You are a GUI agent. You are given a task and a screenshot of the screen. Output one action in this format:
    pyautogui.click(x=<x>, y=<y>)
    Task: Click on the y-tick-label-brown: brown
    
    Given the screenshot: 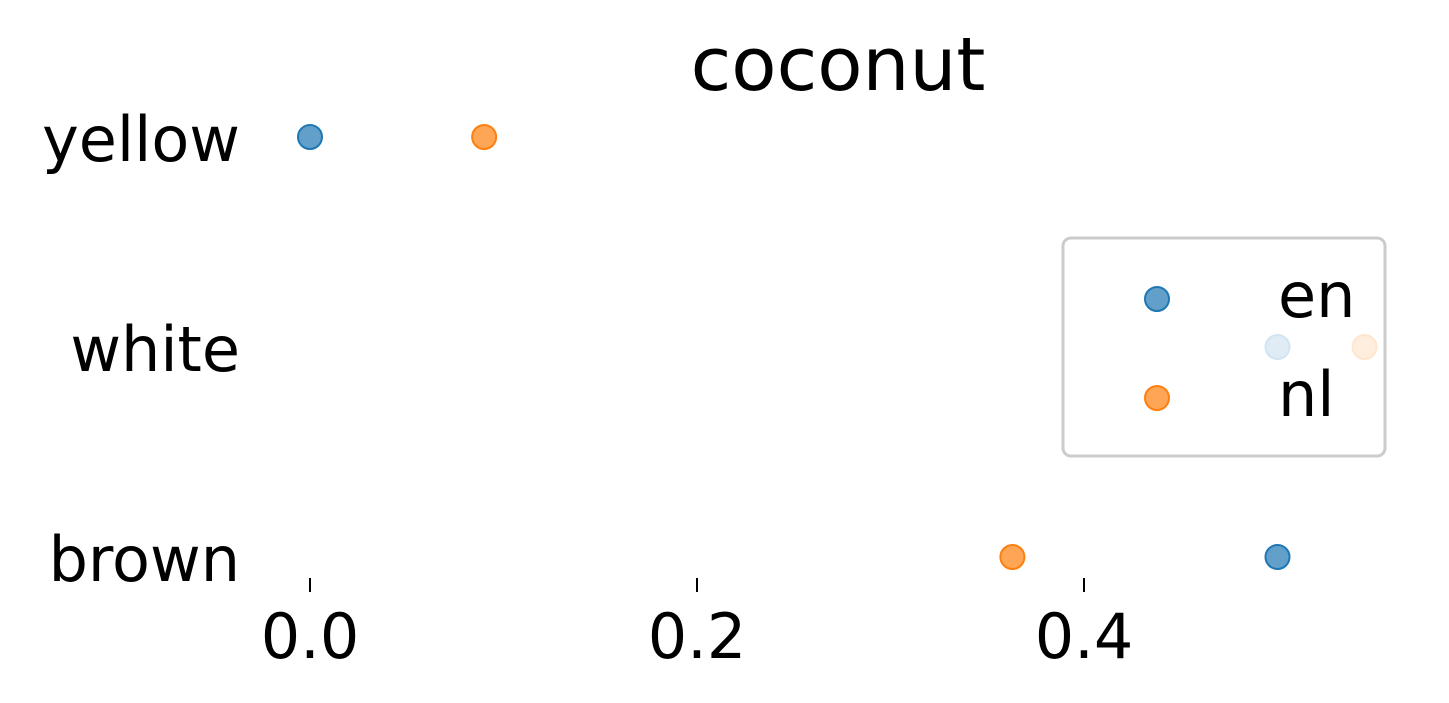 What is the action you would take?
    pyautogui.click(x=144, y=559)
    